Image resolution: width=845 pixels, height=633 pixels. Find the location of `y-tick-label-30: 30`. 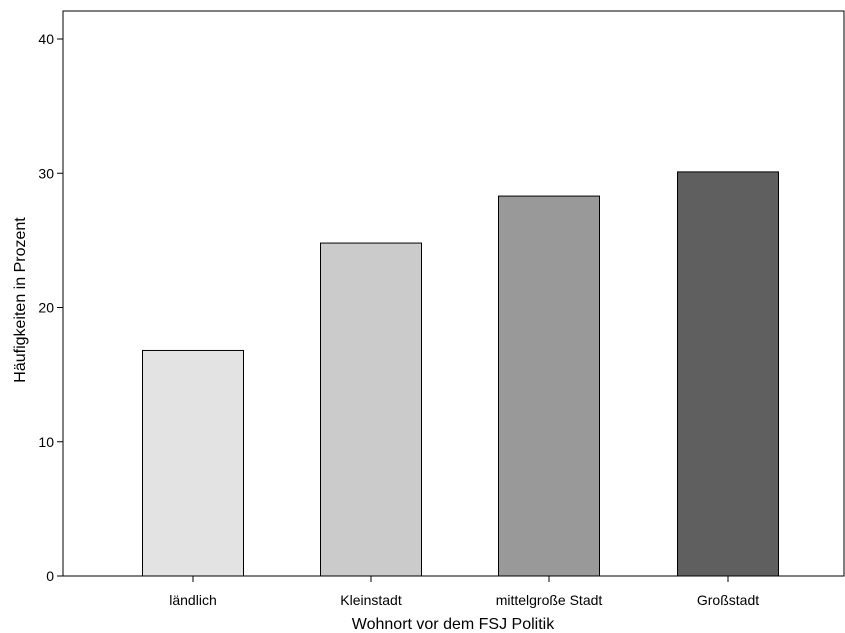

y-tick-label-30: 30 is located at coordinates (46, 173).